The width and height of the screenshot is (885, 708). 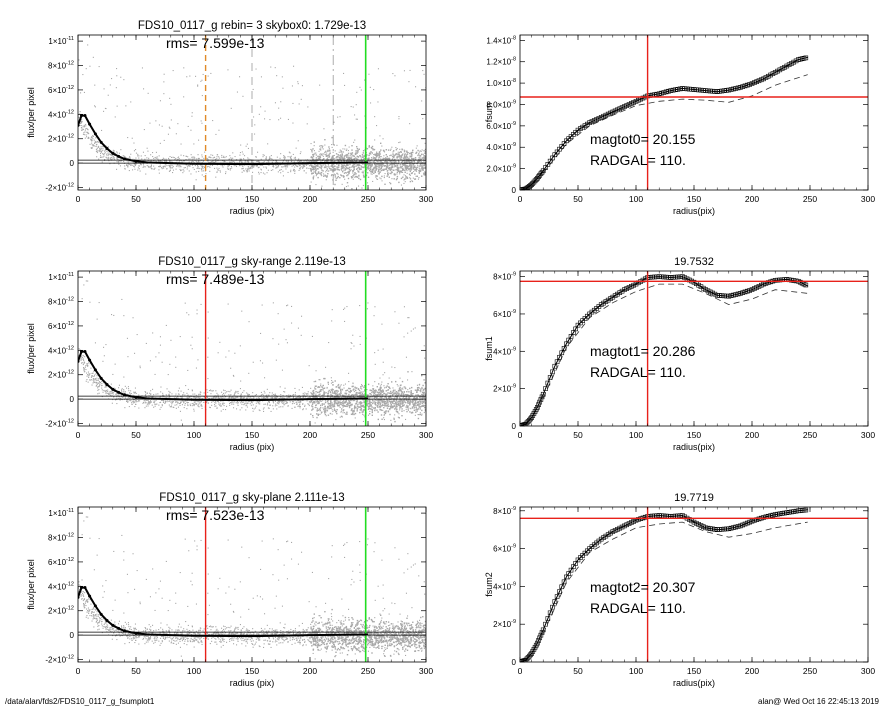 I want to click on axes-frame, so click(x=694, y=112).